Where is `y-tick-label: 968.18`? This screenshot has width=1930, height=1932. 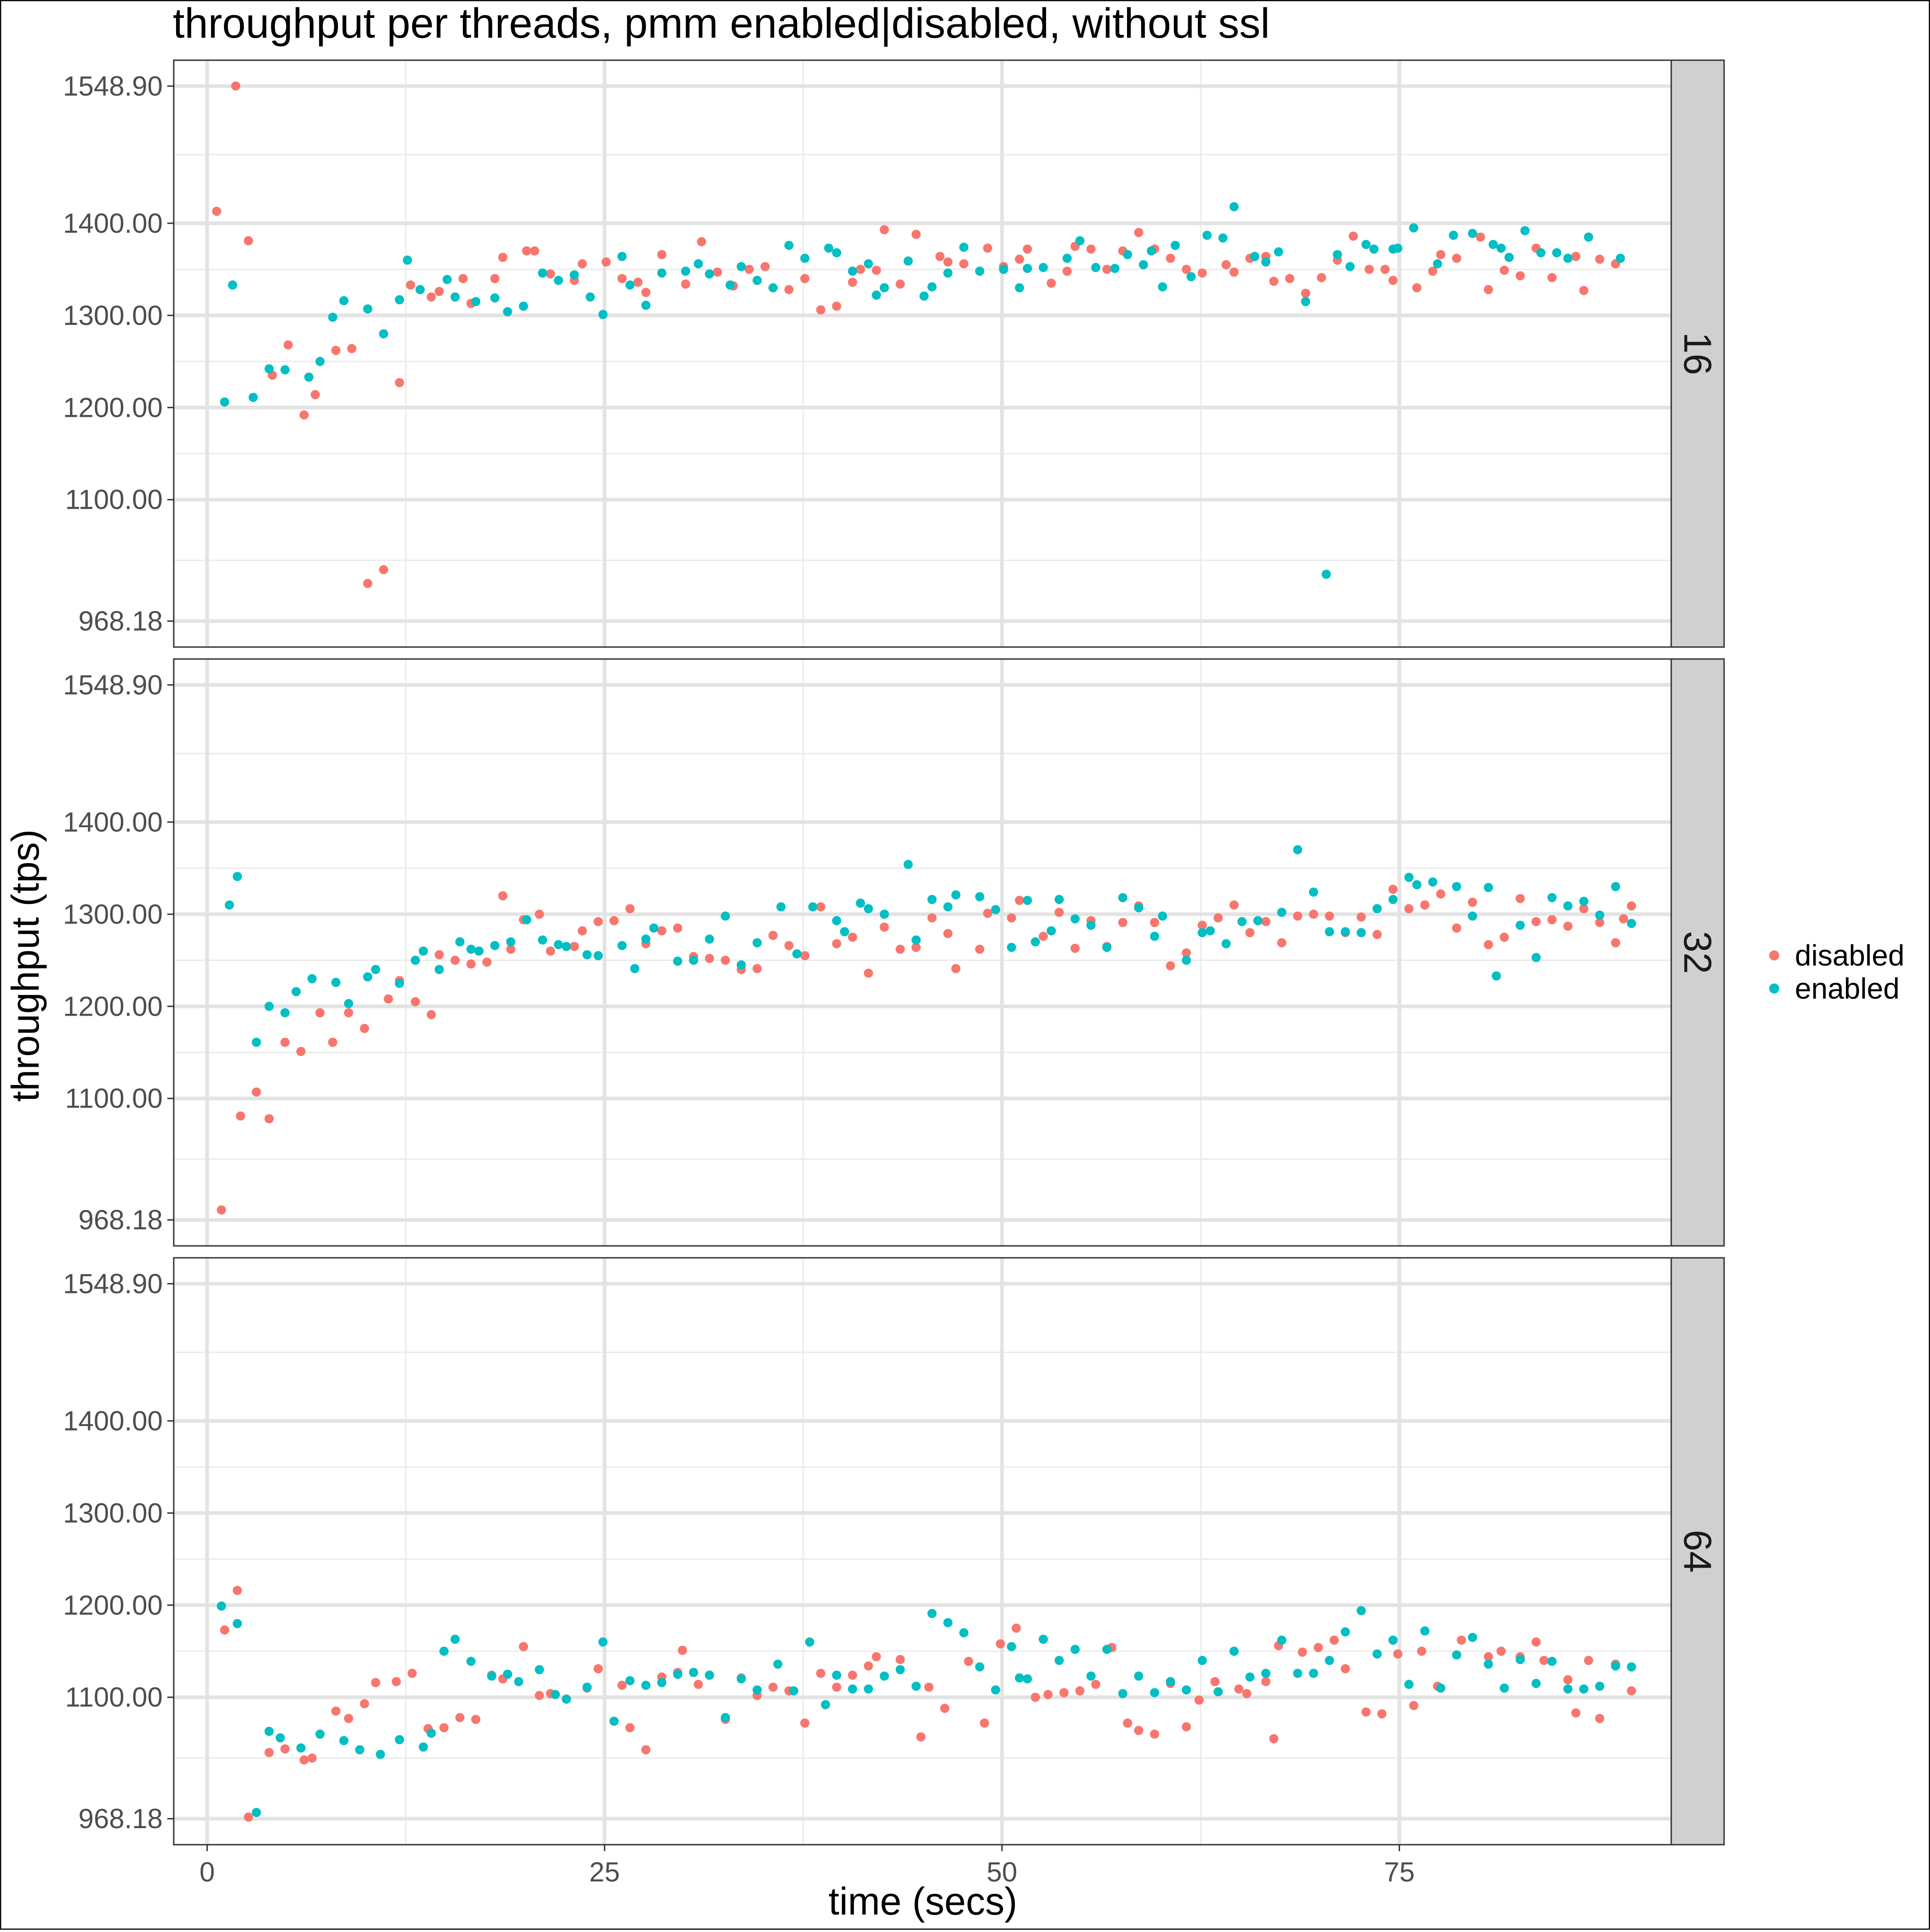 y-tick-label: 968.18 is located at coordinates (120, 1220).